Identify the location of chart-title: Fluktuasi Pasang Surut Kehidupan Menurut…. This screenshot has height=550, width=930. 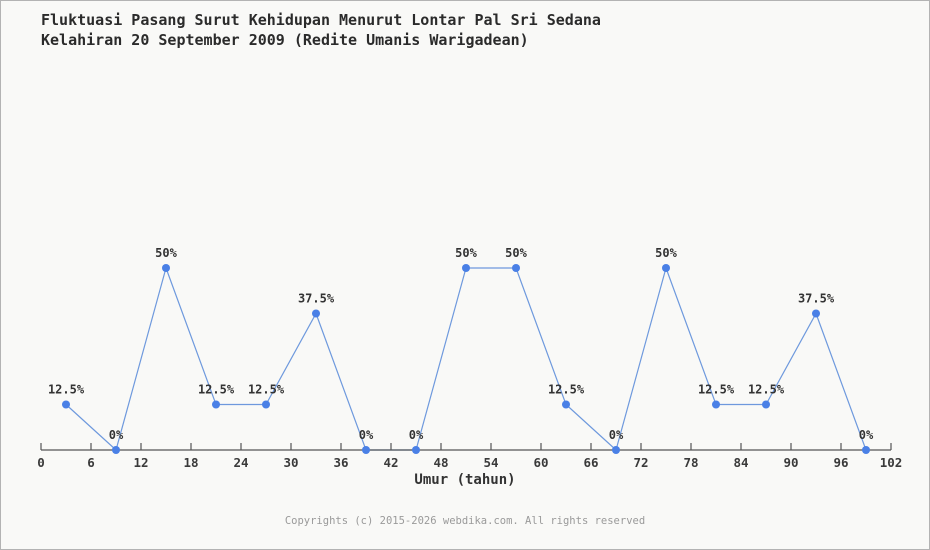
(321, 30).